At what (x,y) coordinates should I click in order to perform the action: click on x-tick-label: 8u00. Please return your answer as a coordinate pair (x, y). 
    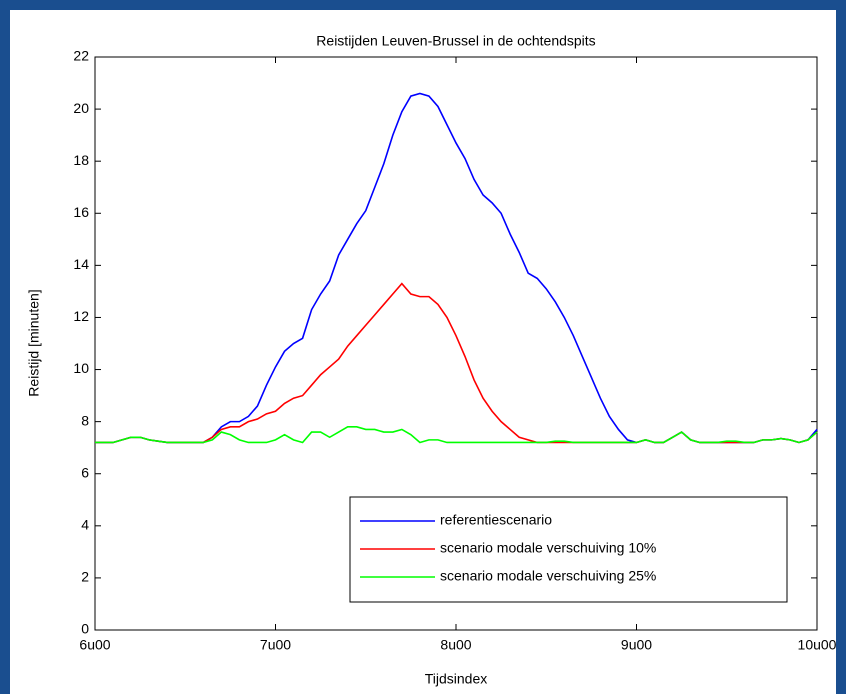
    Looking at the image, I should click on (455, 645).